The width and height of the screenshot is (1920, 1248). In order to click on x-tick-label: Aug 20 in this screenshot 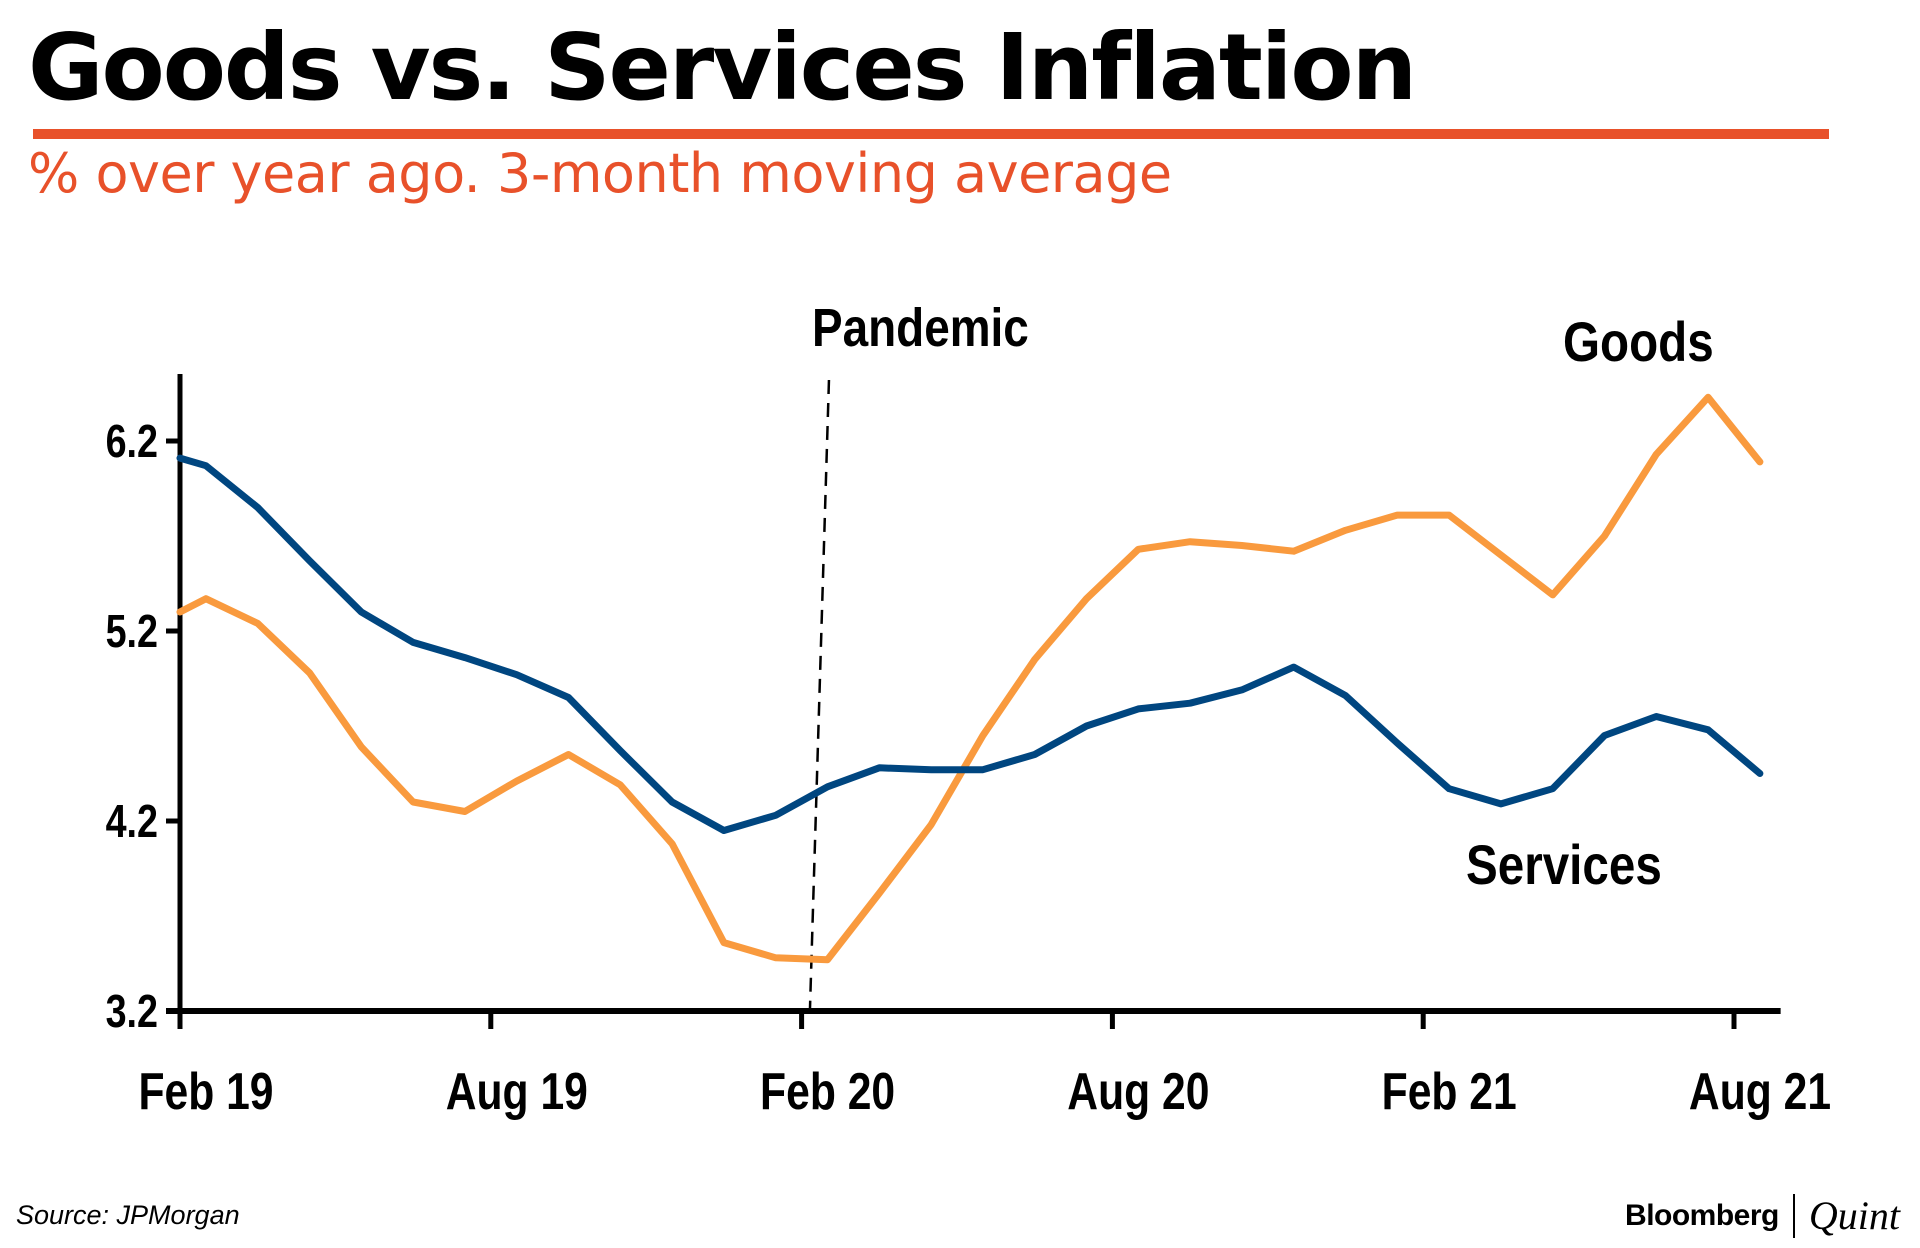, I will do `click(1138, 1092)`.